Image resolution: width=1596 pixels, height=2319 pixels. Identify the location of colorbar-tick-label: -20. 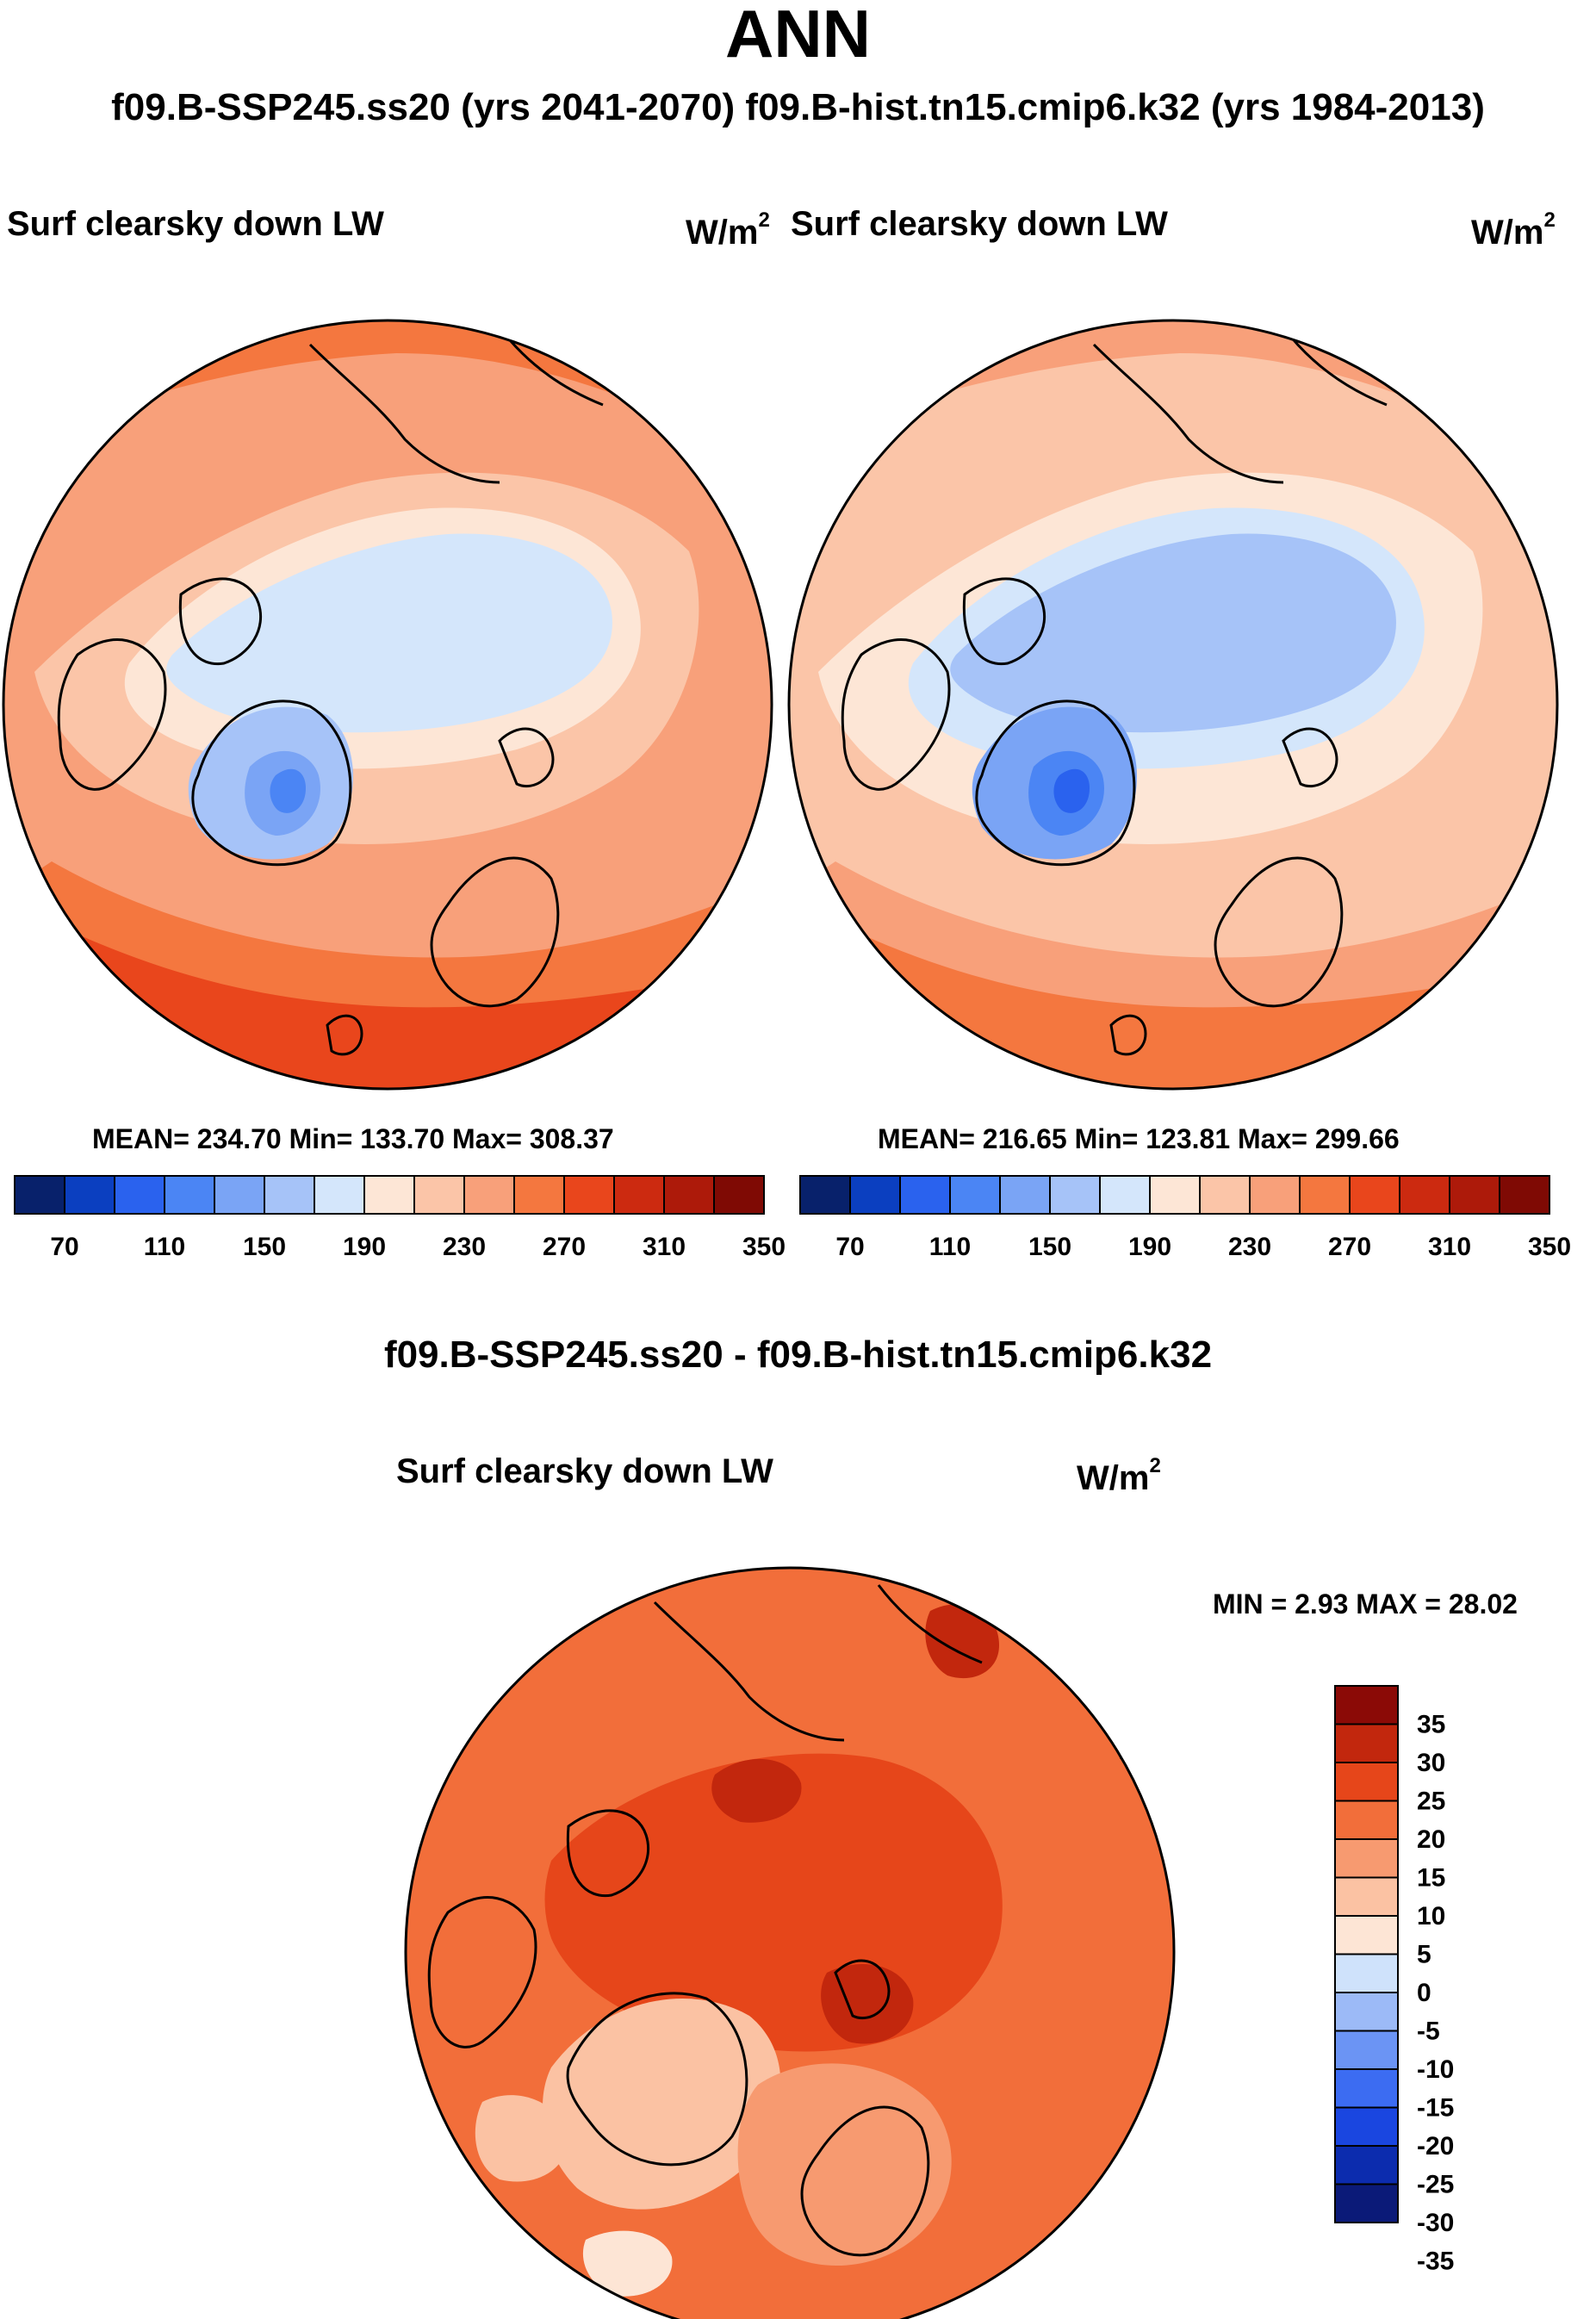
(1435, 2146).